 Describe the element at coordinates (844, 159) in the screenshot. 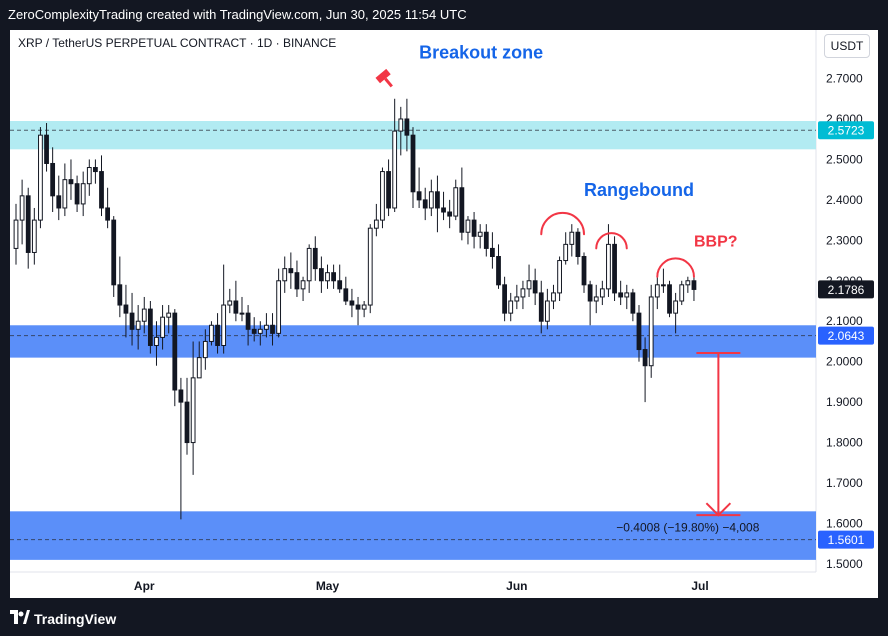

I see `y-tick-label: 2.5000` at that location.